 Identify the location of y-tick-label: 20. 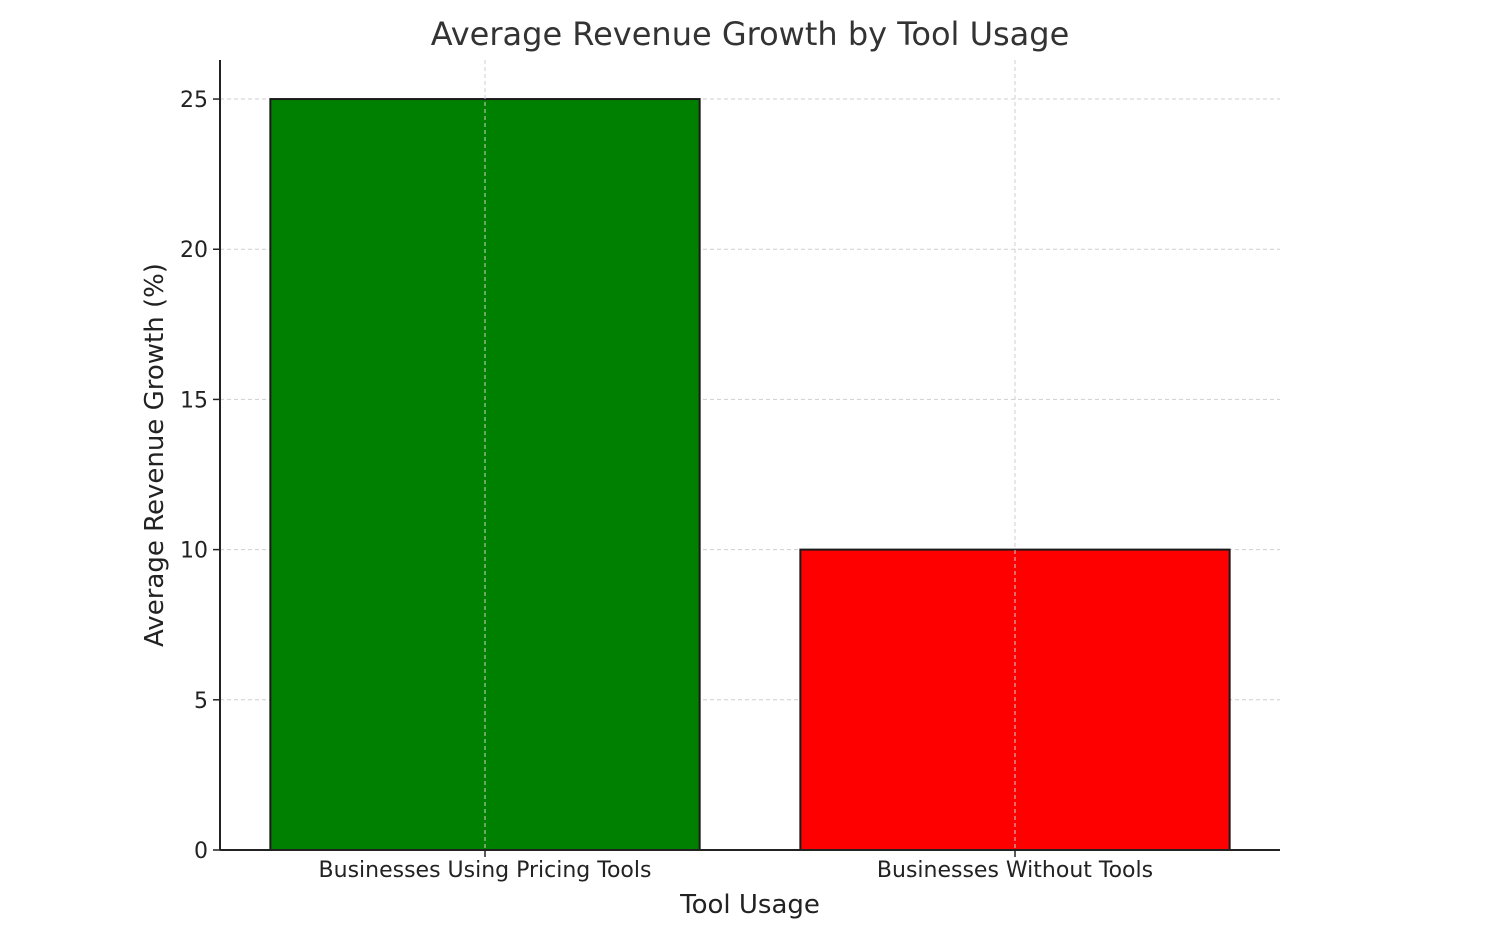
(194, 250).